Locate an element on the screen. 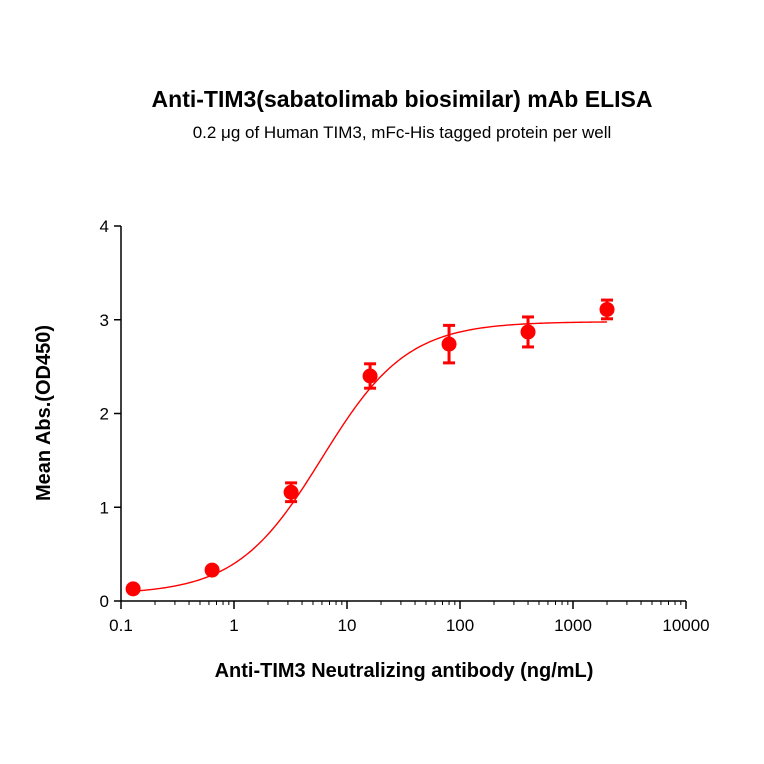 The image size is (764, 764). x-tick-label: 0.1 is located at coordinates (121, 625).